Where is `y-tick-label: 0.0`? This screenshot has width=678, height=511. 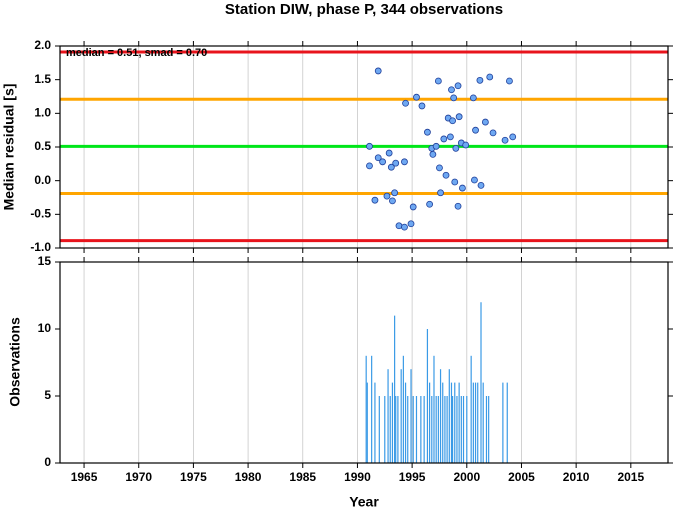
y-tick-label: 0.0 is located at coordinates (42, 180).